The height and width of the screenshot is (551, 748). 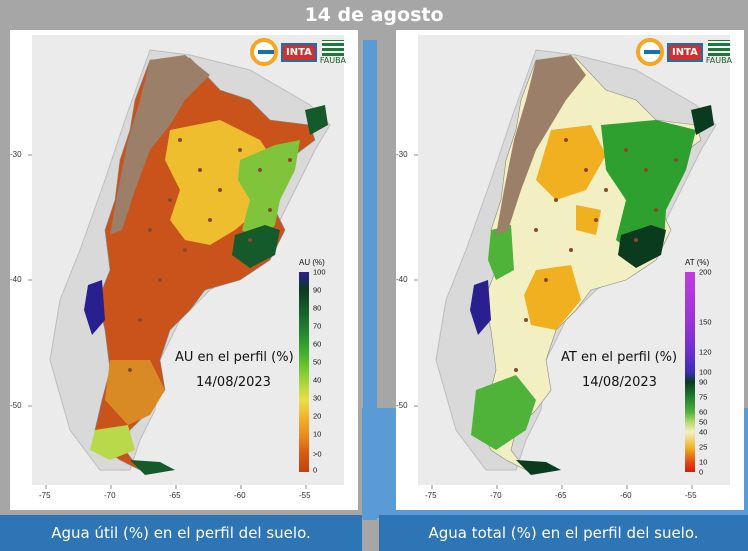 What do you see at coordinates (705, 322) in the screenshot?
I see `legend-tick: 150` at bounding box center [705, 322].